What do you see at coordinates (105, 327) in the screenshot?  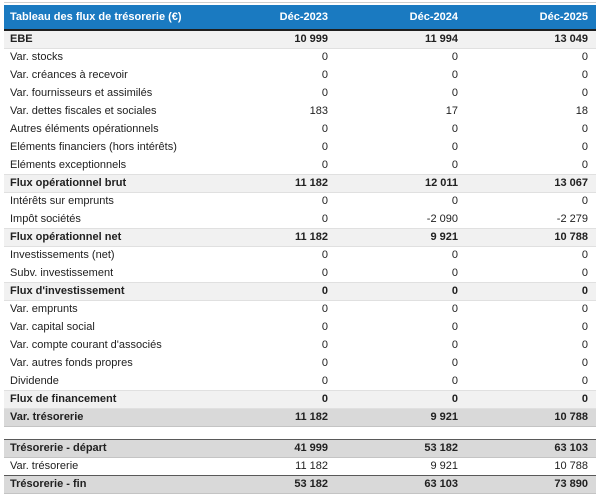 I see `row-label: Var. capital social` at bounding box center [105, 327].